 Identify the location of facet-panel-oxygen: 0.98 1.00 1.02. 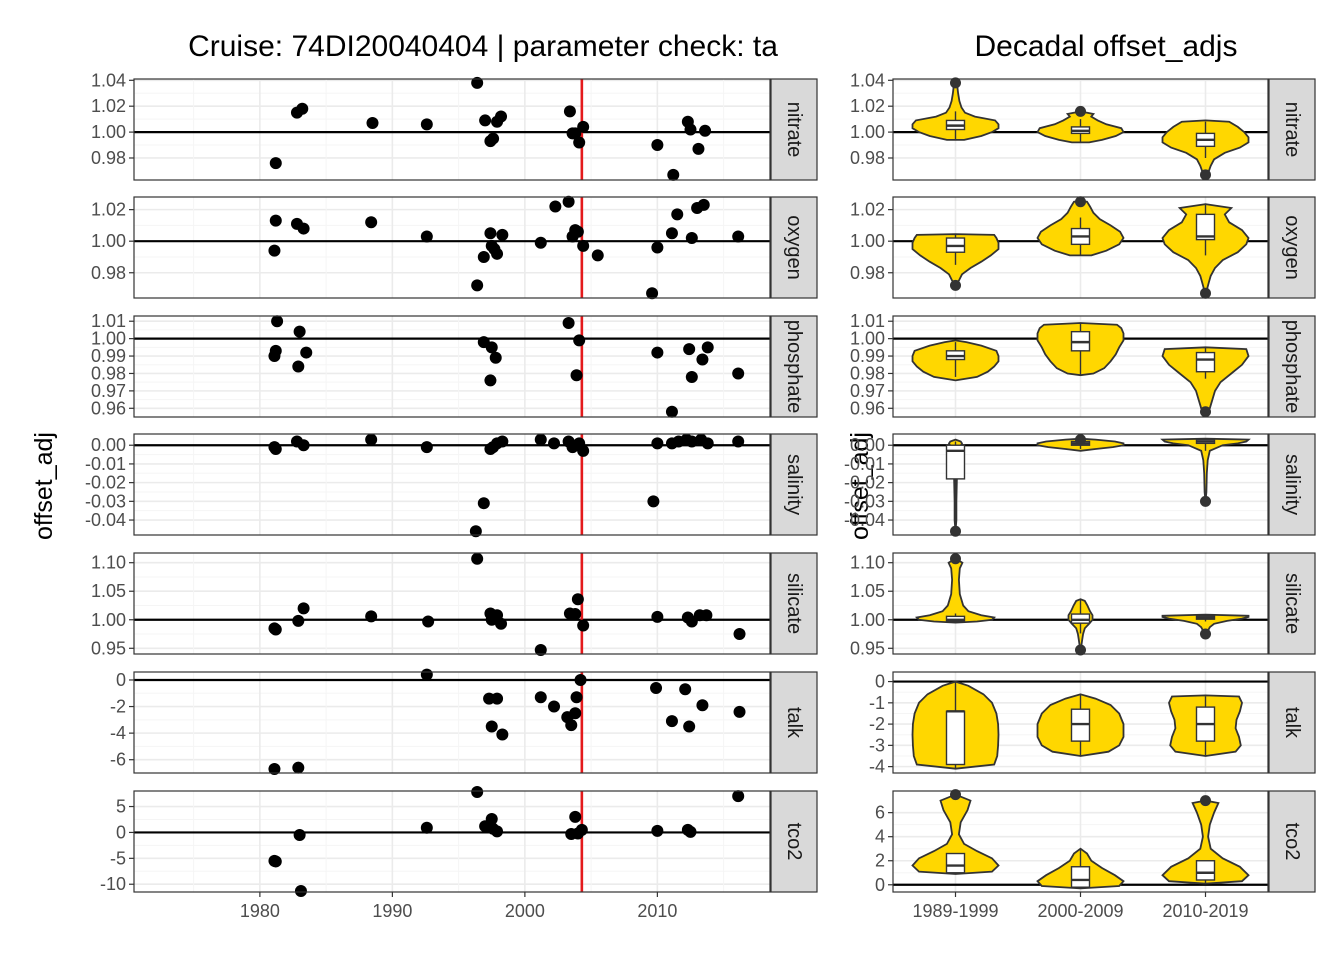
(431, 247).